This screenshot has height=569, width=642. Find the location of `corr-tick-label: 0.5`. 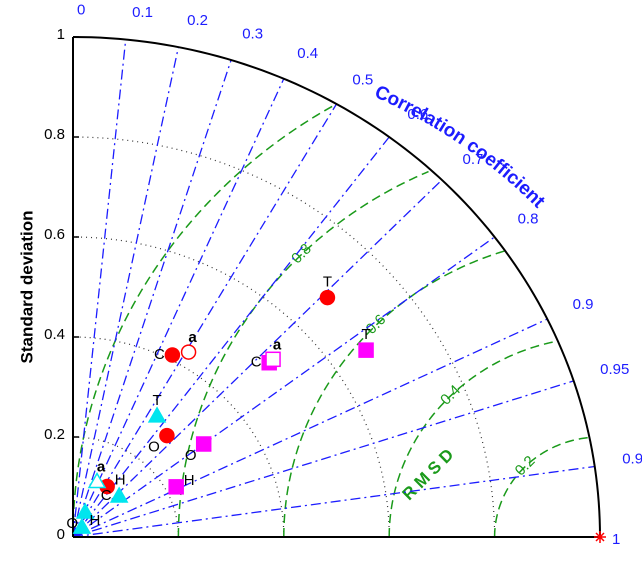

corr-tick-label: 0.5 is located at coordinates (362, 79).